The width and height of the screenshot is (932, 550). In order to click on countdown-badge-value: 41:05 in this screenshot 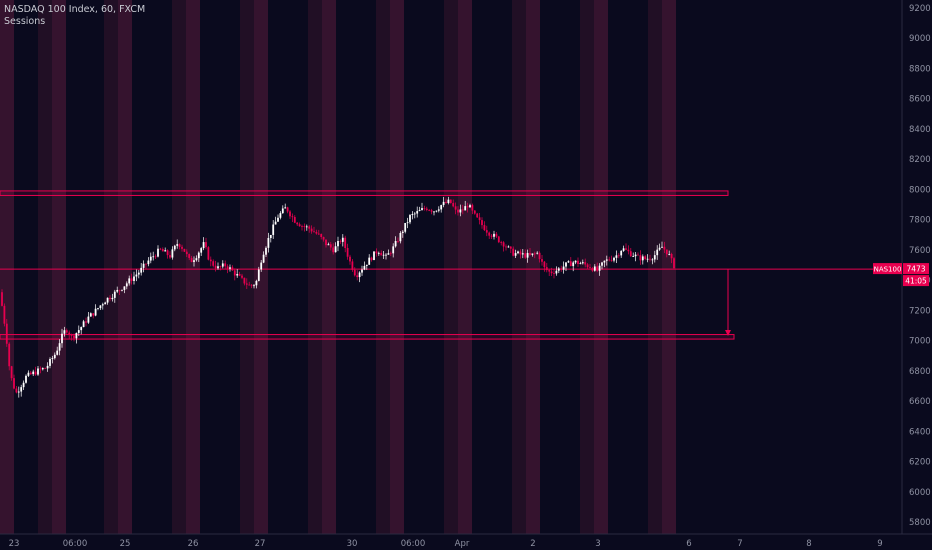, I will do `click(916, 281)`.